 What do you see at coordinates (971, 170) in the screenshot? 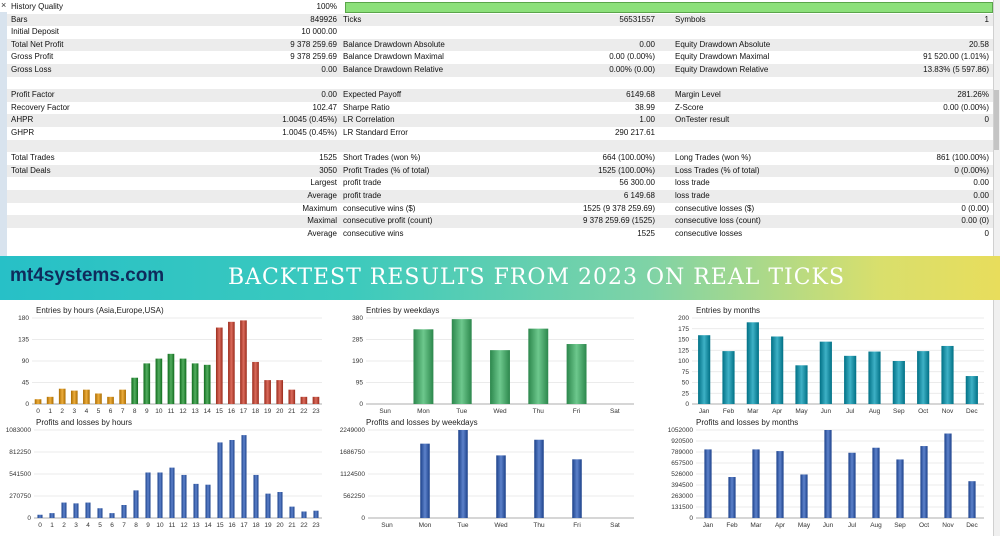
I see `col3-value: 0 (0.00%)` at bounding box center [971, 170].